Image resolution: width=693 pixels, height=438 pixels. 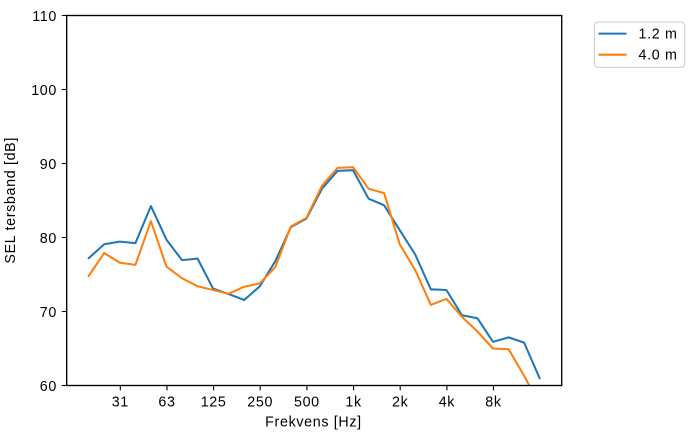 What do you see at coordinates (48, 387) in the screenshot?
I see `svg-text: 60` at bounding box center [48, 387].